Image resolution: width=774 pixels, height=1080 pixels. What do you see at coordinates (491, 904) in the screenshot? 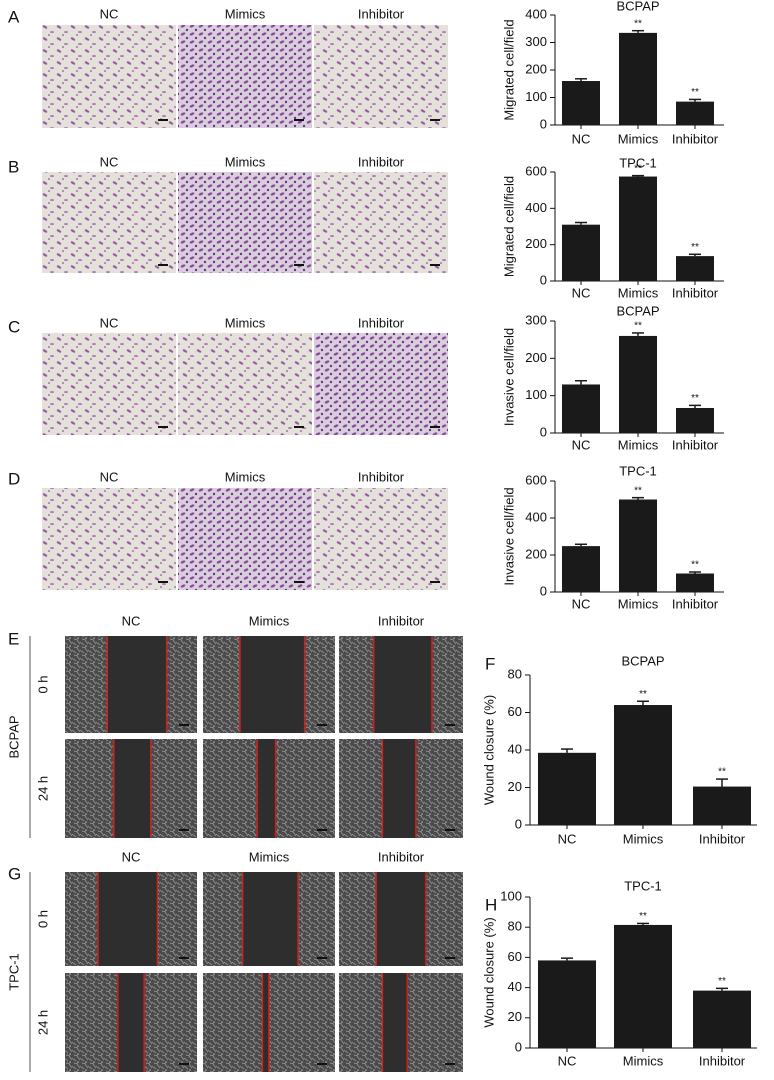
I see `panel-letter: H` at bounding box center [491, 904].